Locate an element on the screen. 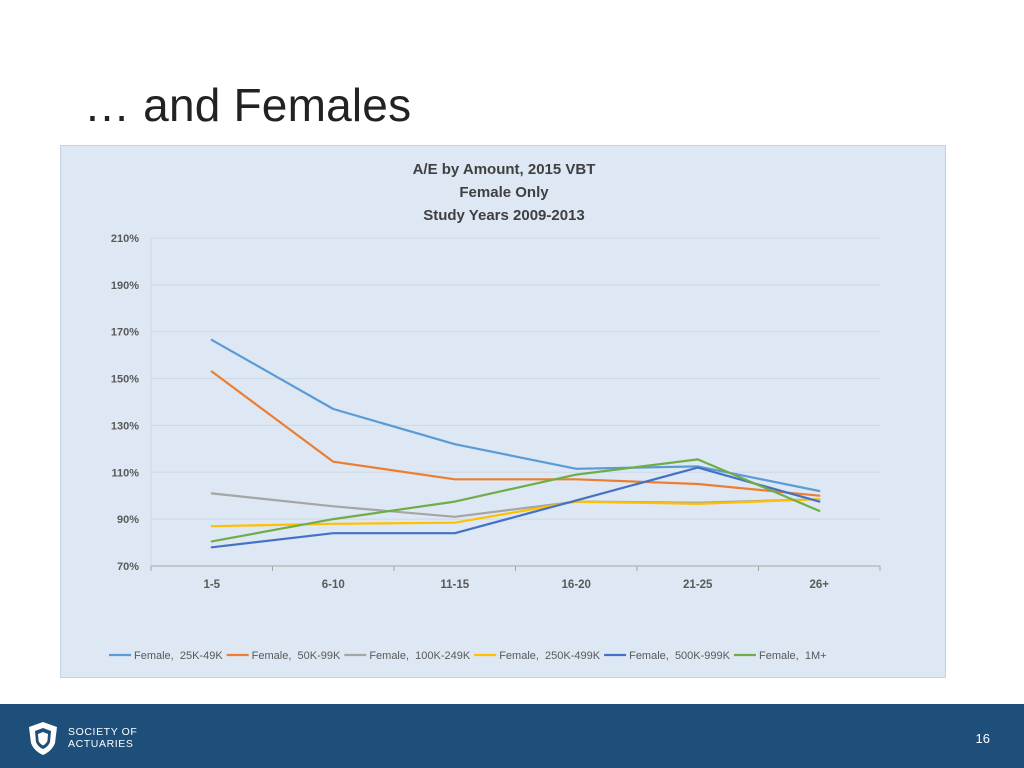 The image size is (1024, 768). x-tick-label: 26+ is located at coordinates (819, 585).